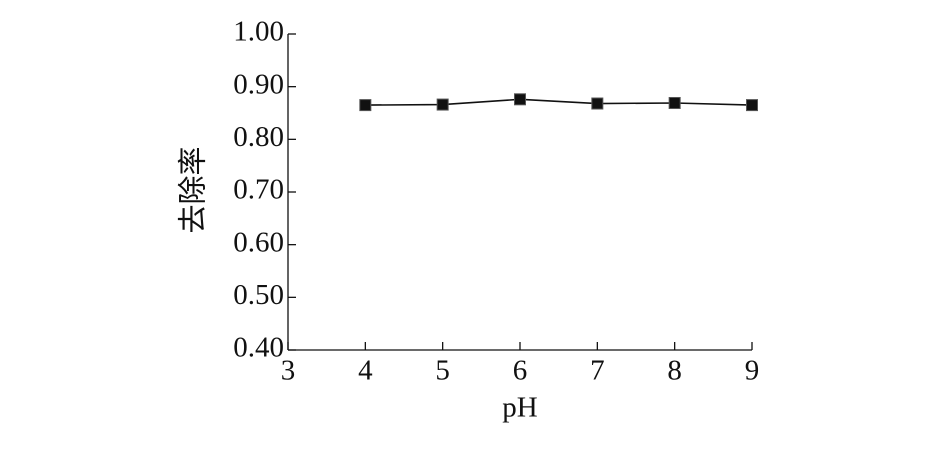 The image size is (945, 449). Describe the element at coordinates (520, 371) in the screenshot. I see `x-tick-label: 6` at that location.